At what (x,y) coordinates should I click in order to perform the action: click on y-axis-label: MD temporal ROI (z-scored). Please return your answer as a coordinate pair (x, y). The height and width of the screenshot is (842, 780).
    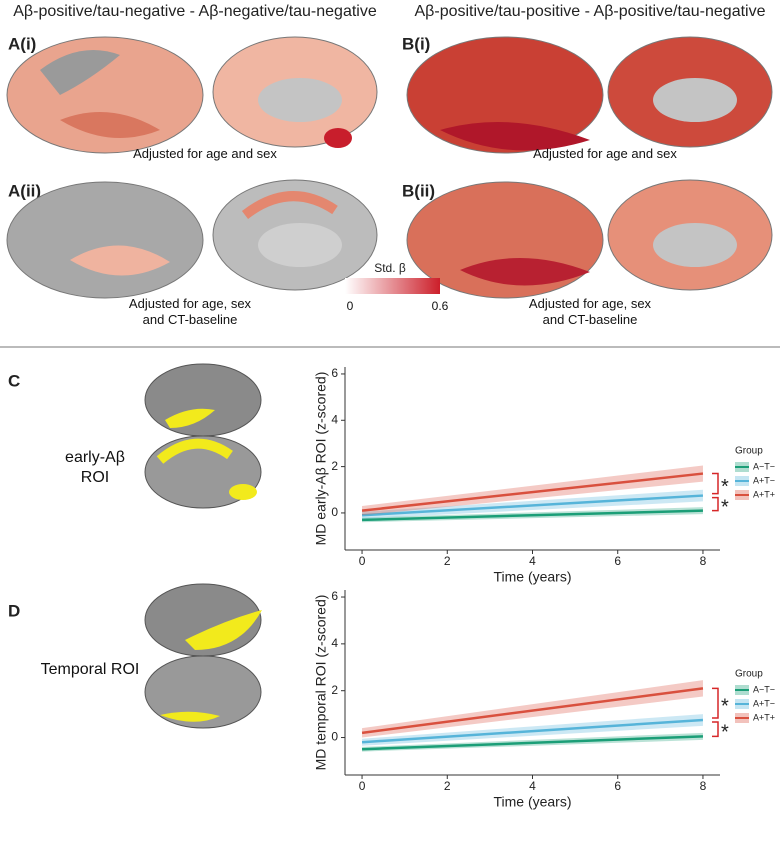
    Looking at the image, I should click on (321, 683).